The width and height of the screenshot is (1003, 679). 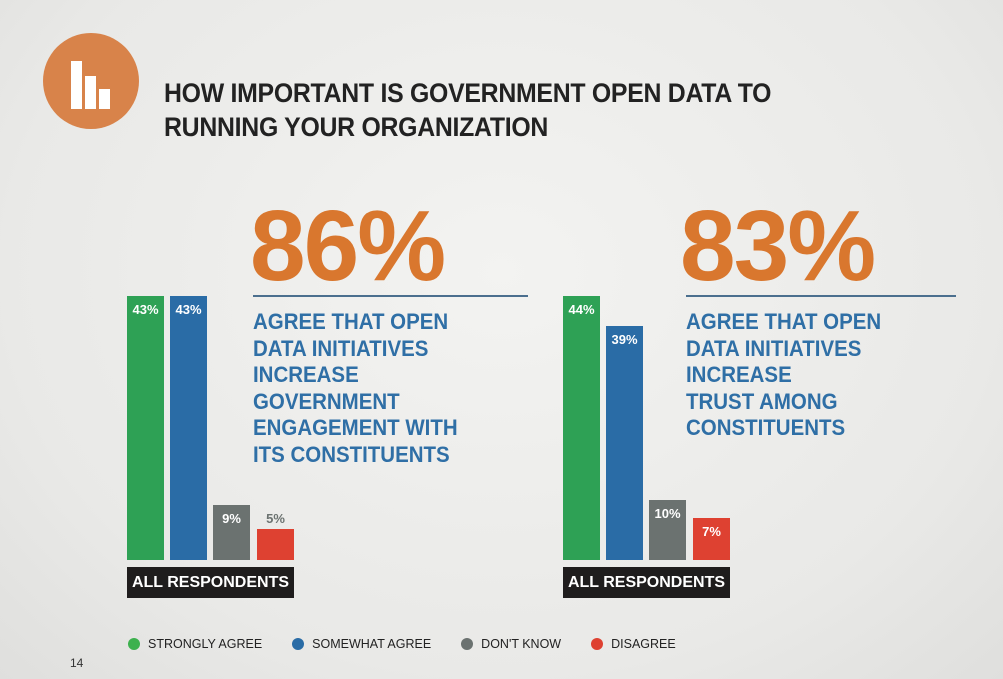 What do you see at coordinates (624, 339) in the screenshot?
I see `bar-value-label: 39%` at bounding box center [624, 339].